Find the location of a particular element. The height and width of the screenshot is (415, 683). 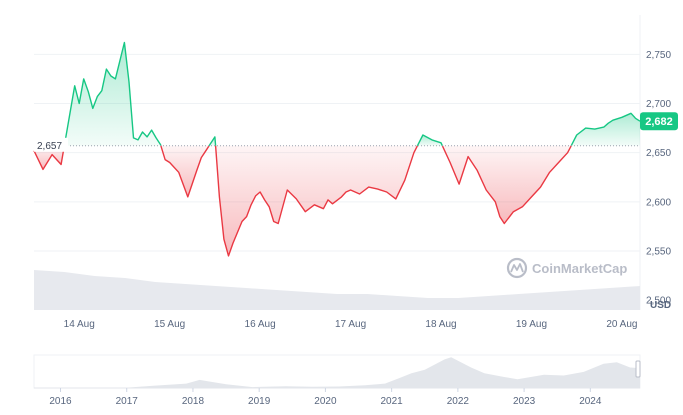

coinmarketcap-logo-icon is located at coordinates (517, 268).